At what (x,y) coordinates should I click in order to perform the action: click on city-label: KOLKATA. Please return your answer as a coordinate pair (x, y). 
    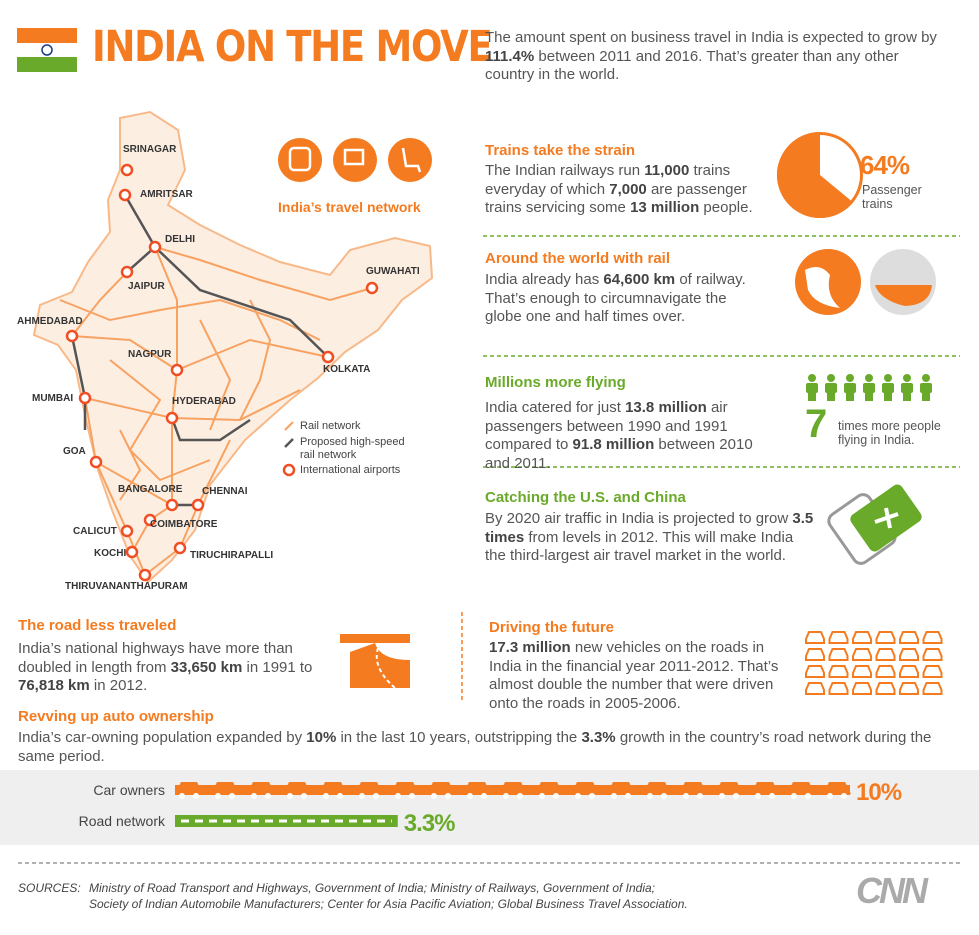
    Looking at the image, I should click on (346, 369).